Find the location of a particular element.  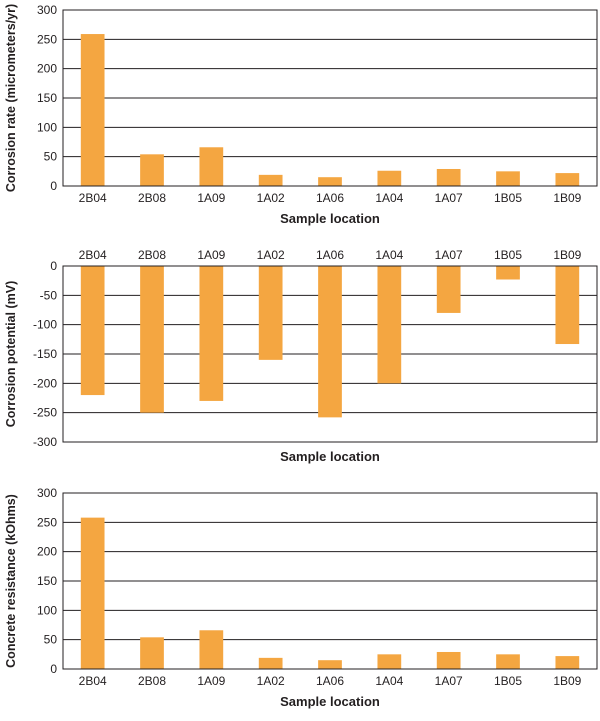

y-tick-label: -300 is located at coordinates (45, 442).